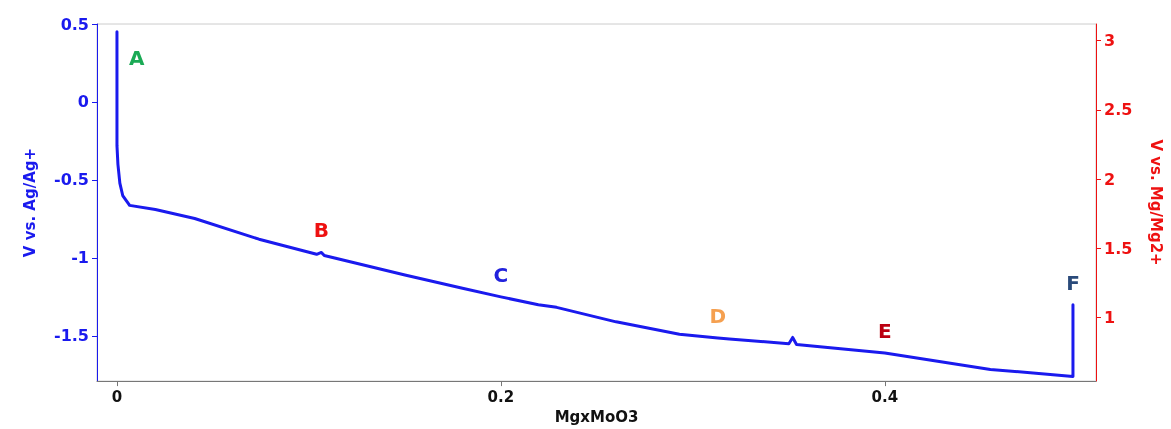 This screenshot has width=1171, height=429. What do you see at coordinates (80, 258) in the screenshot?
I see `y-tick-label: -1` at bounding box center [80, 258].